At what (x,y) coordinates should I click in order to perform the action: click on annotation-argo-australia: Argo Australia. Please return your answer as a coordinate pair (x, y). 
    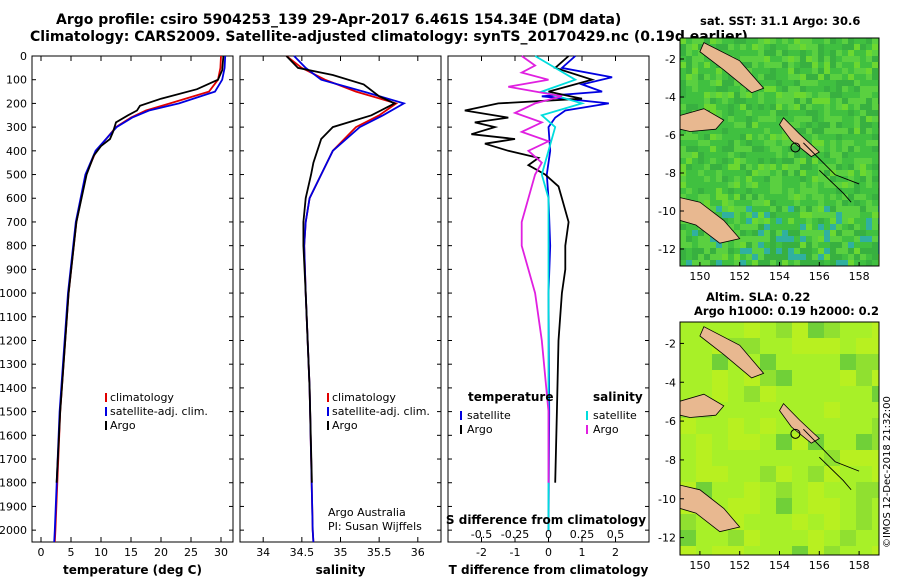
    Looking at the image, I should click on (367, 512).